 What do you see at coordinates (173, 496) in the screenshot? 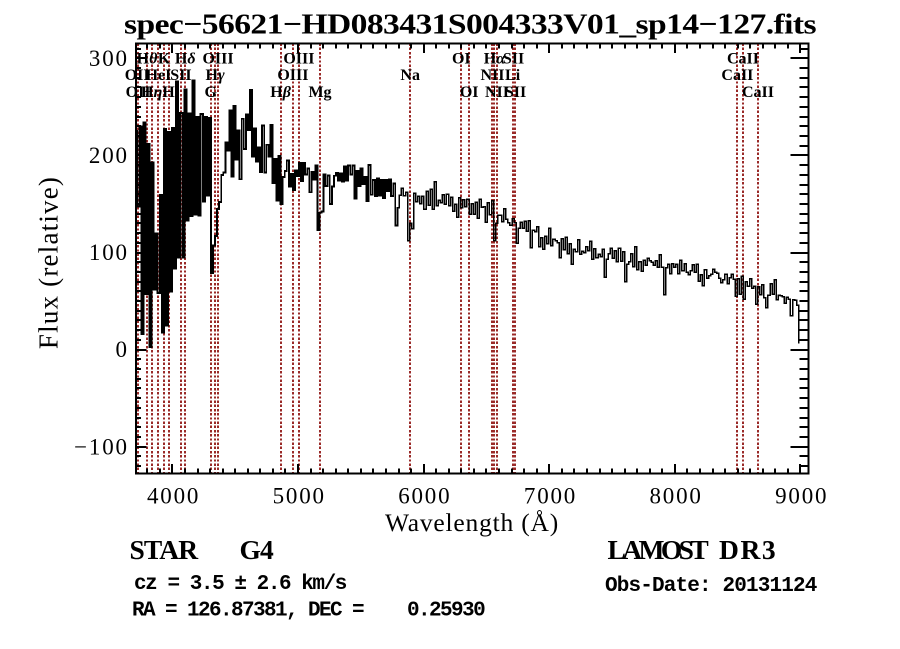
I see `svg-text: 4000` at bounding box center [173, 496].